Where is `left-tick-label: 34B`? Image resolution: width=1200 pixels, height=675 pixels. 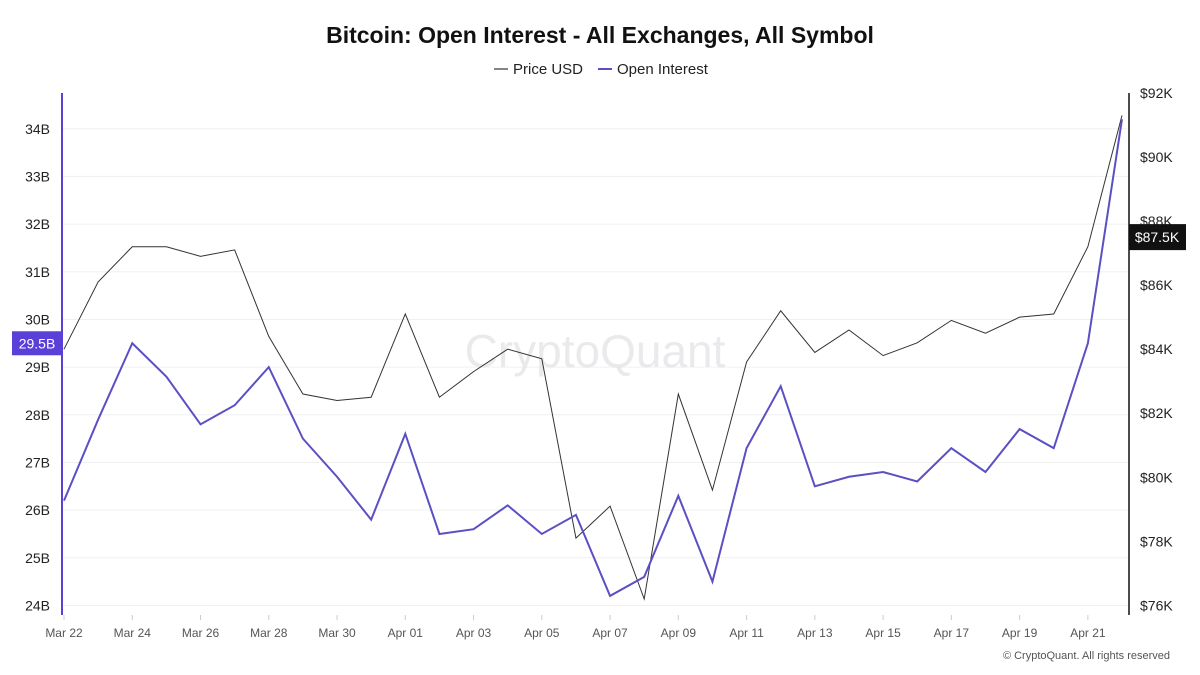 left-tick-label: 34B is located at coordinates (37, 129).